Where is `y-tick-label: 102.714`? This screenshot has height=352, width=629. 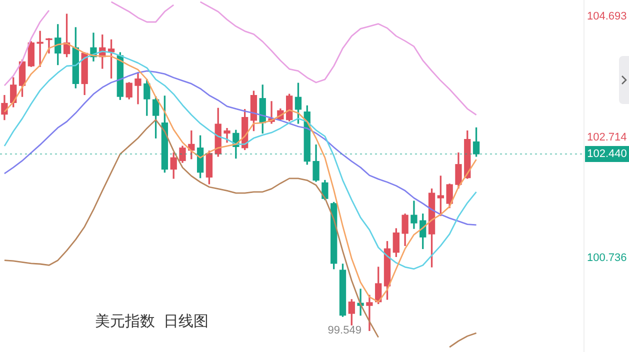 y-tick-label: 102.714 is located at coordinates (607, 137).